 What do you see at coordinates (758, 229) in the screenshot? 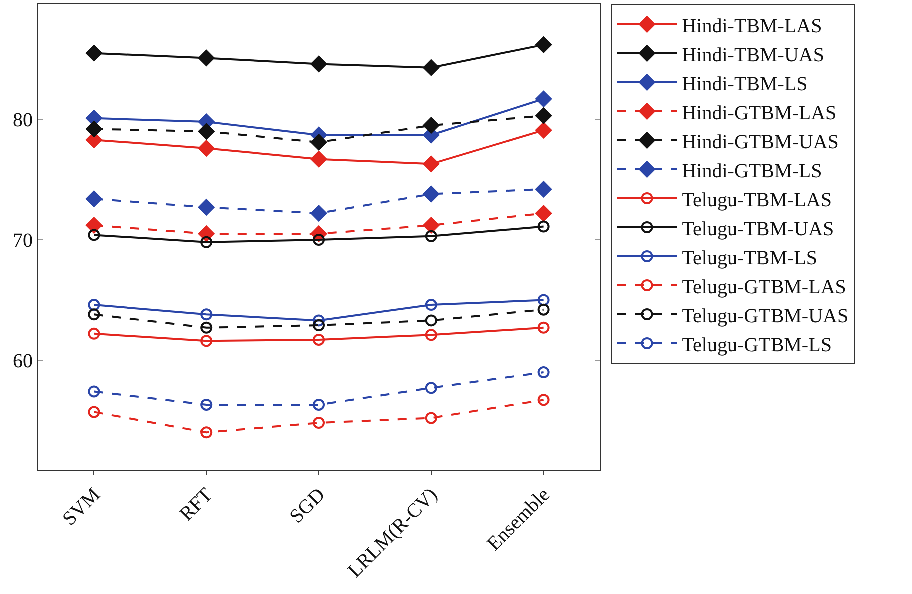
I see `legend-label: Telugu-TBM-UAS` at bounding box center [758, 229].